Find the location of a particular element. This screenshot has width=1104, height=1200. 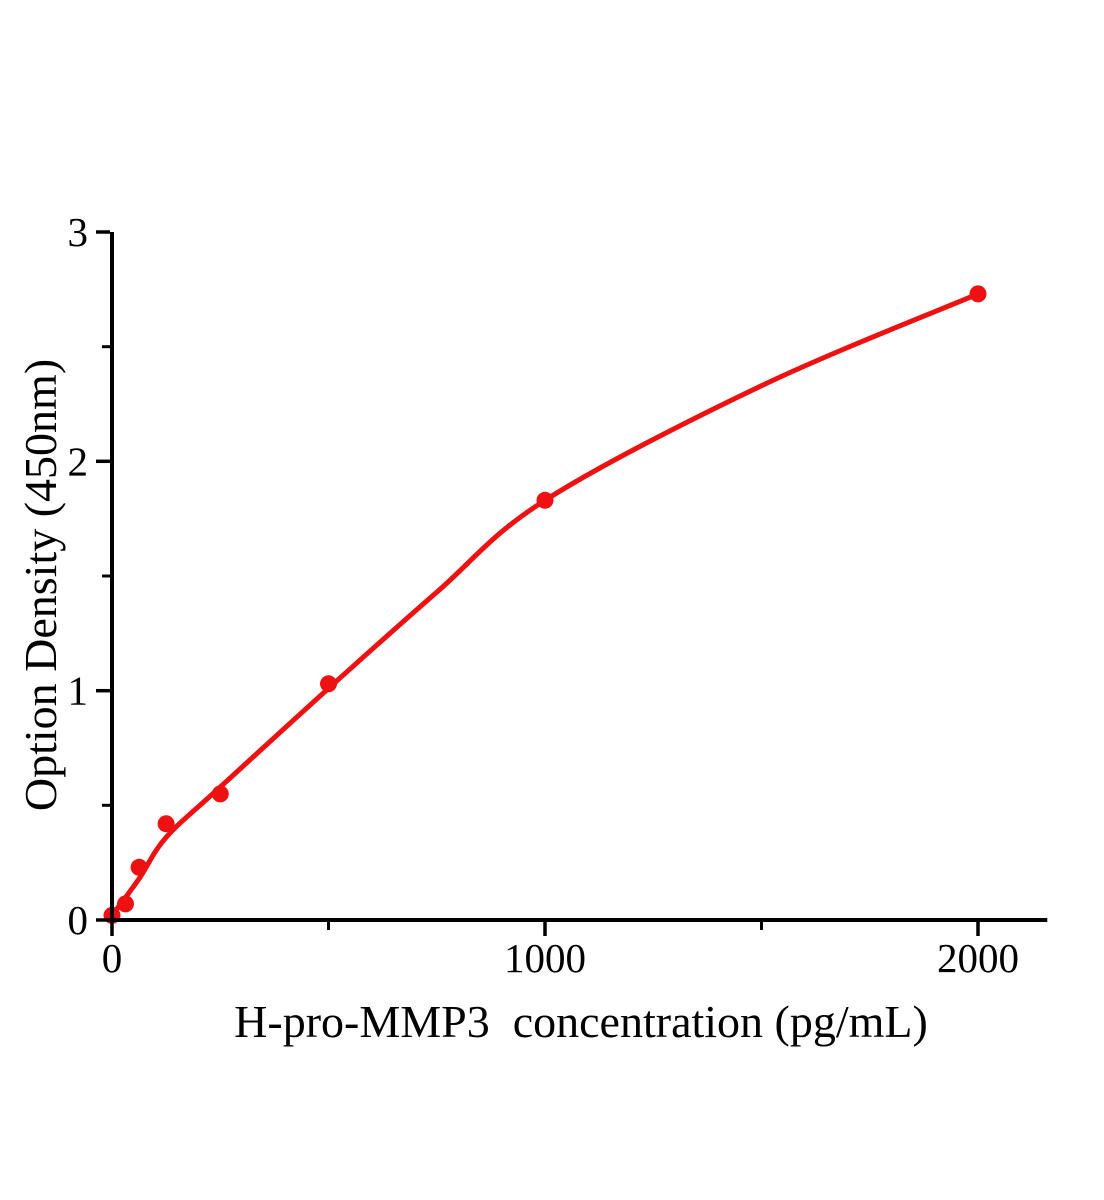

y-tick-label: 0 is located at coordinates (78, 920).